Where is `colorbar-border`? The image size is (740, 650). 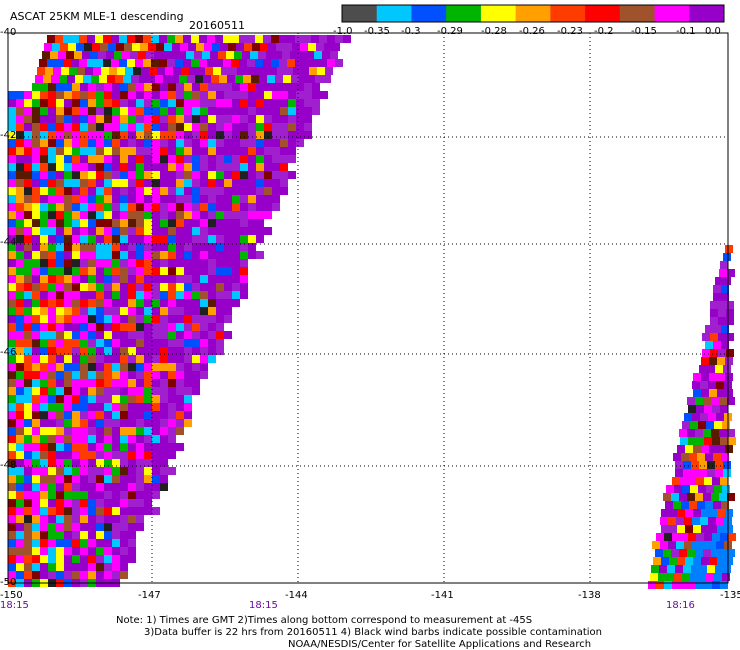
colorbar-border is located at coordinates (533, 13).